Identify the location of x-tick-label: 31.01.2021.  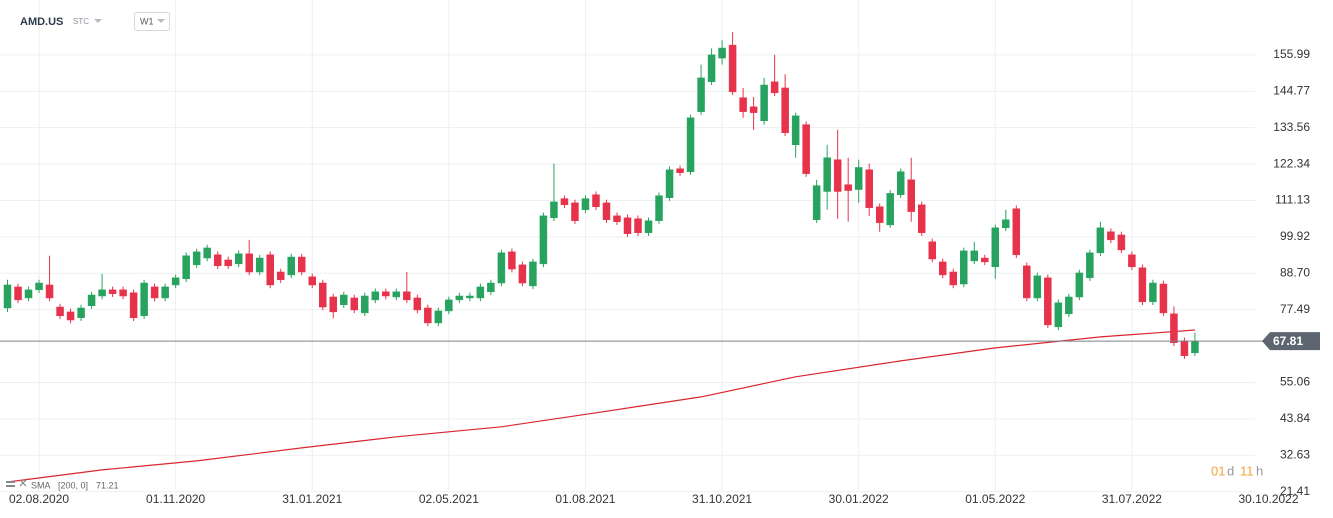
(312, 499).